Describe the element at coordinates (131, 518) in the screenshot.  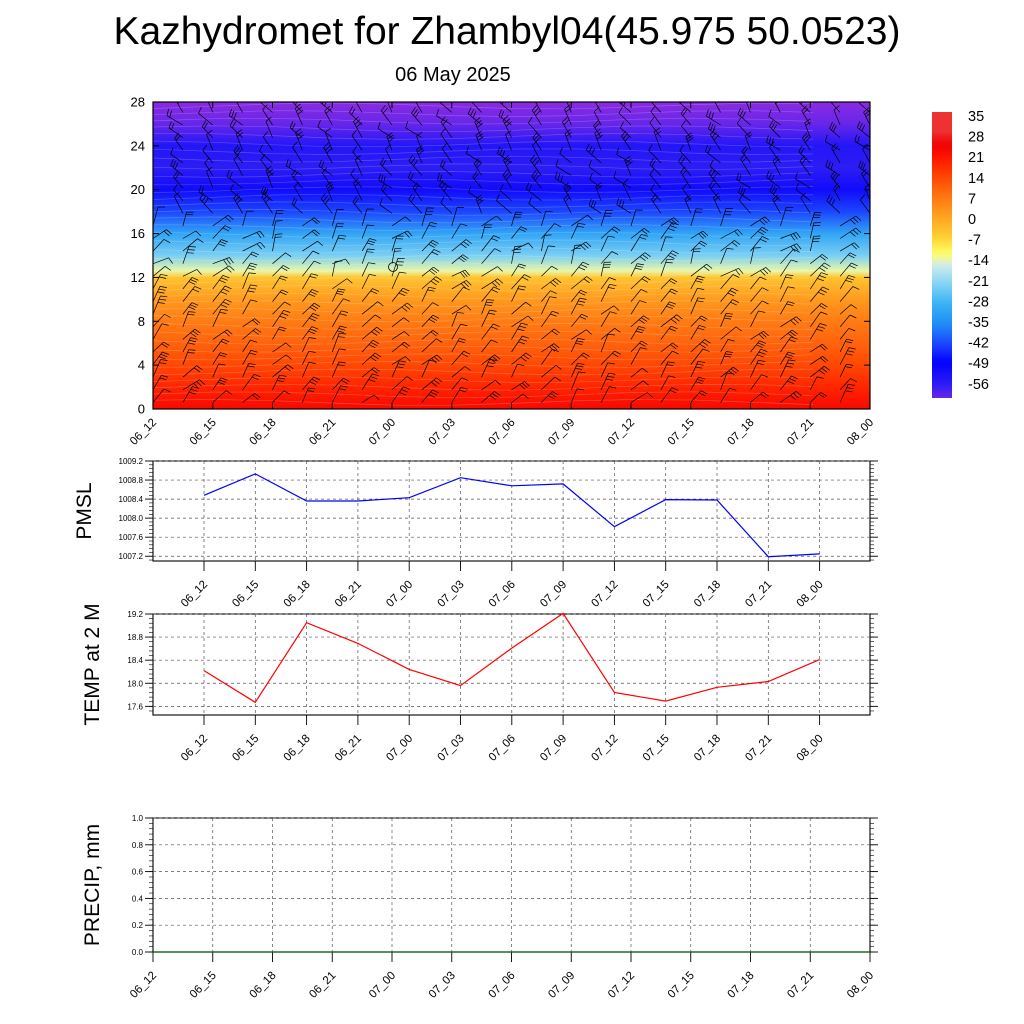
I see `y-tick-label: 1008.0` at that location.